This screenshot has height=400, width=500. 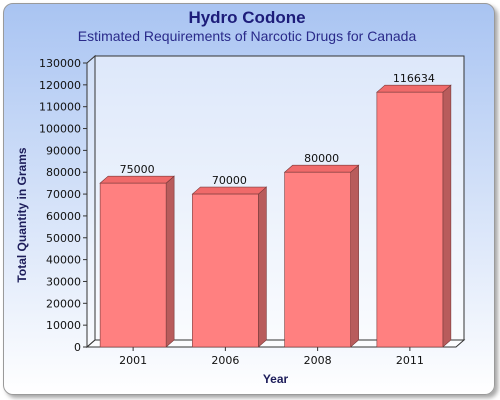 I want to click on y-tick-label: 0, so click(x=77, y=347).